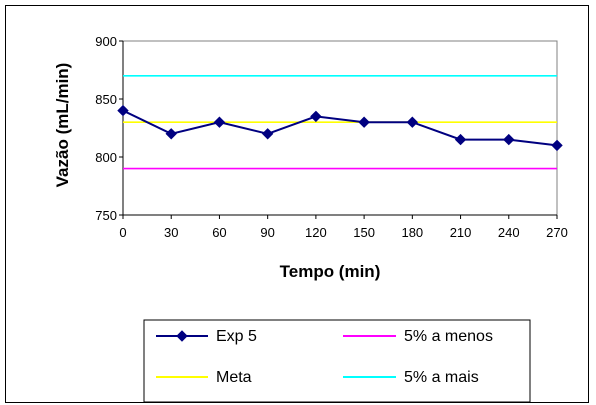  I want to click on x-tick-label: 180, so click(412, 232).